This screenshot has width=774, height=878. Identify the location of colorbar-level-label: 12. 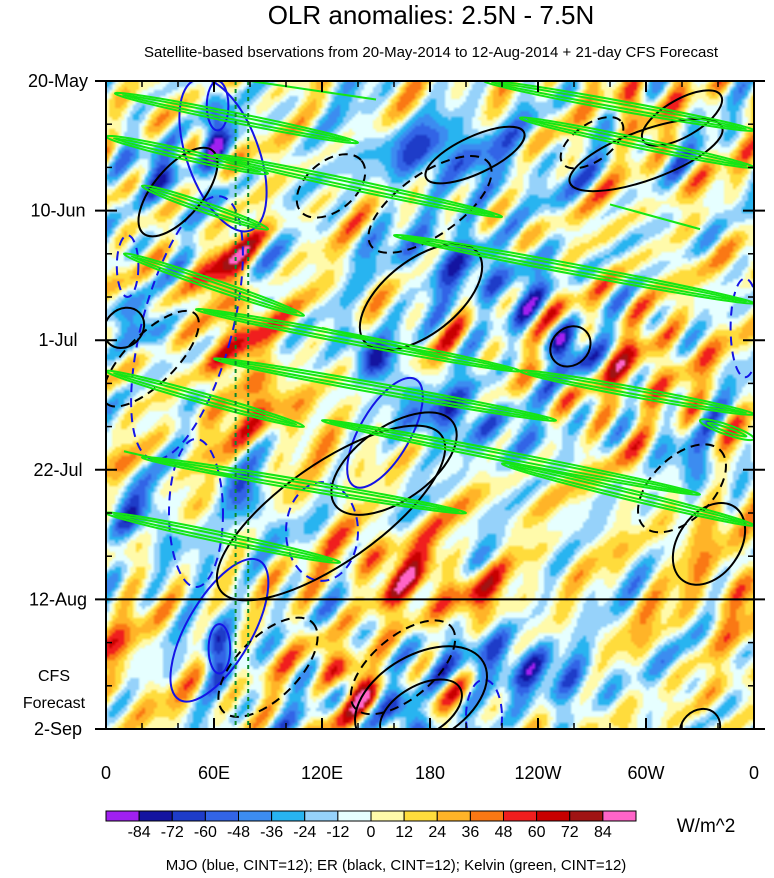
(404, 832).